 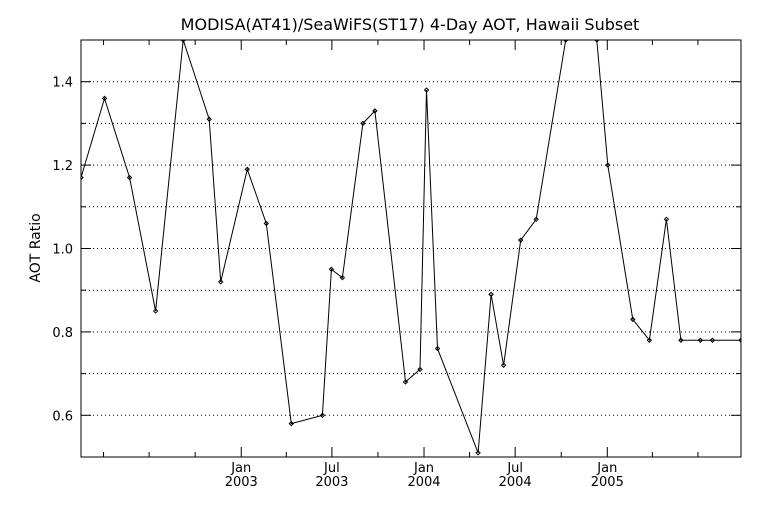 What do you see at coordinates (62, 333) in the screenshot?
I see `y-tick-label: 0.8` at bounding box center [62, 333].